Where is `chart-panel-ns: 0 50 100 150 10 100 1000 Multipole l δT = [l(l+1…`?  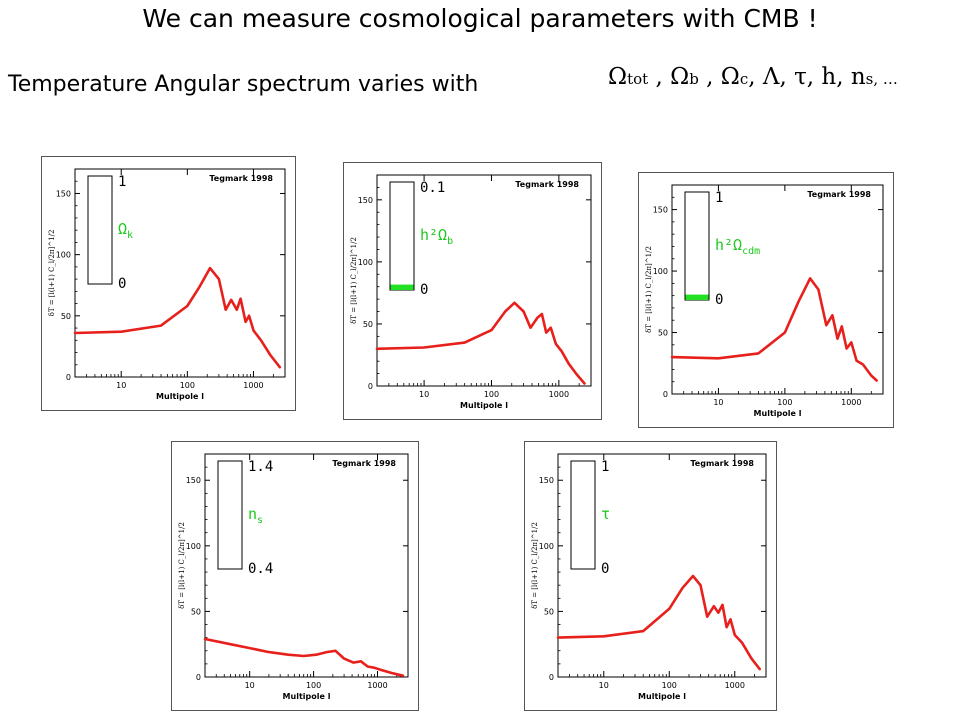
chart-panel-ns: 0 50 100 150 10 100 1000 Multipole l δT = [l(l+1… is located at coordinates (295, 576).